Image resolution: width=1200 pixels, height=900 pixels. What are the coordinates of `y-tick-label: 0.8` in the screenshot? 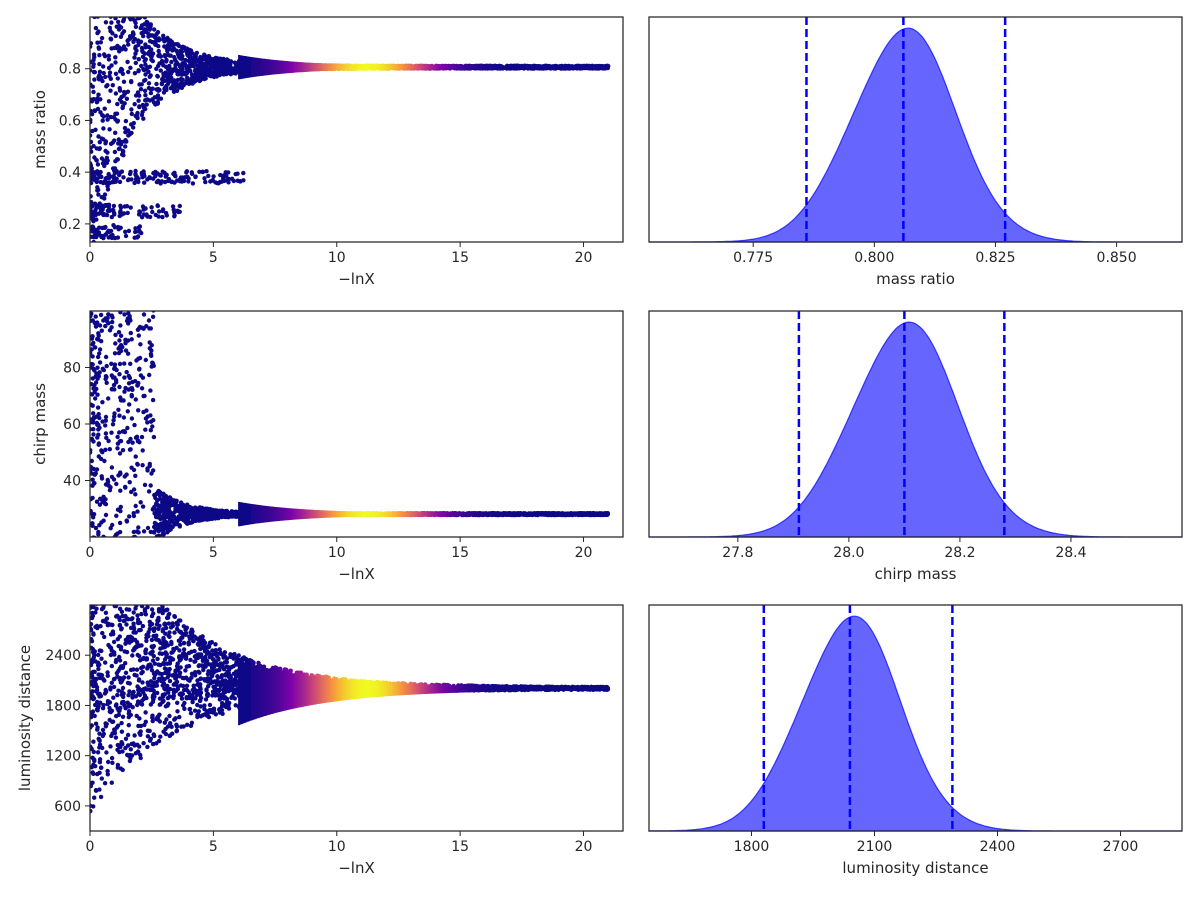 It's located at (70, 70).